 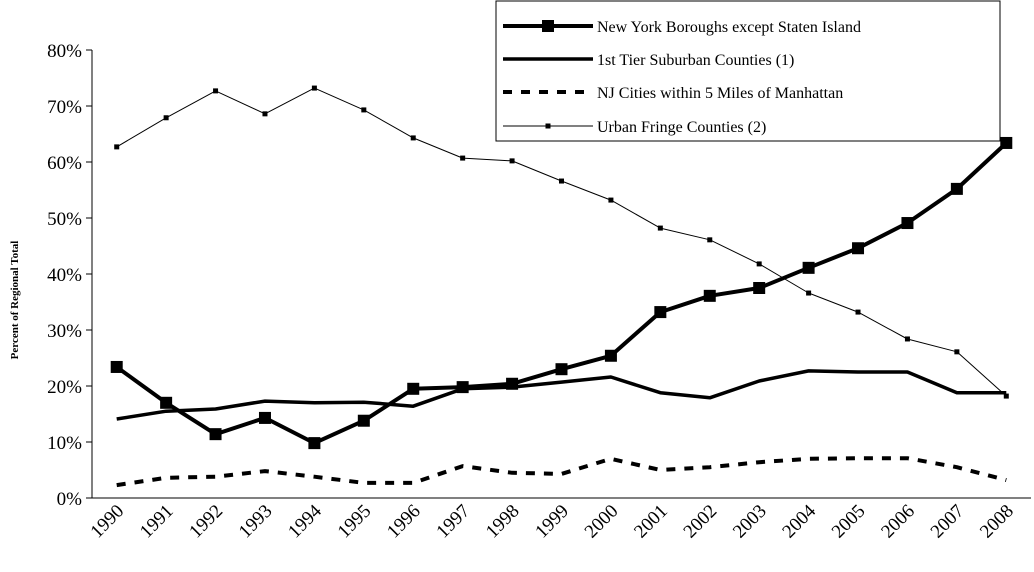 I want to click on y-tick-label: 50%, so click(x=64, y=219).